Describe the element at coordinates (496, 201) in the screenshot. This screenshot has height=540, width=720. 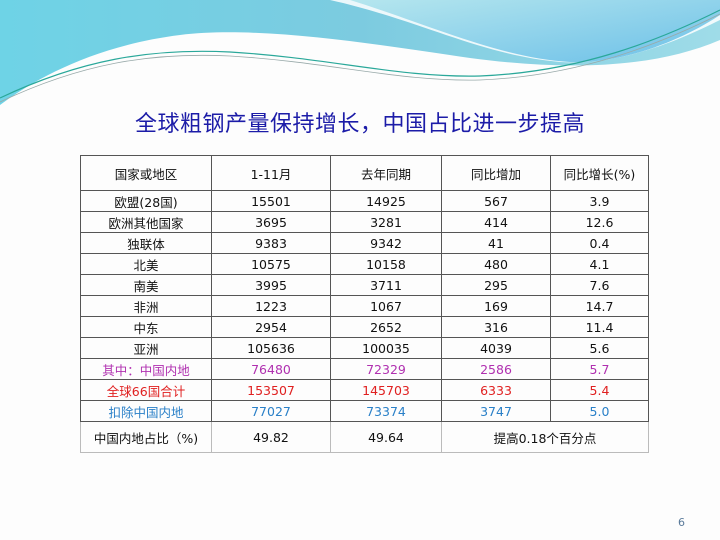
I see `cell-yoy-increase: 567` at that location.